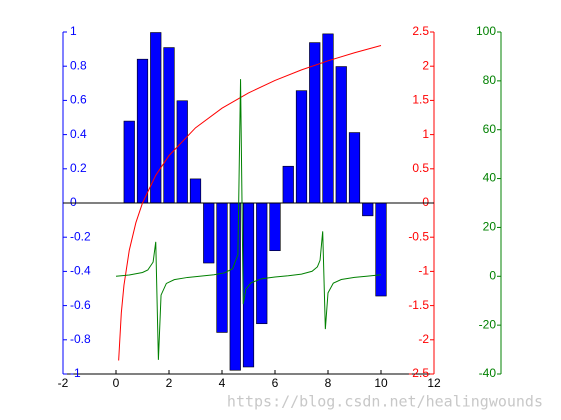  Describe the element at coordinates (328, 383) in the screenshot. I see `x-tick-label: 8` at that location.